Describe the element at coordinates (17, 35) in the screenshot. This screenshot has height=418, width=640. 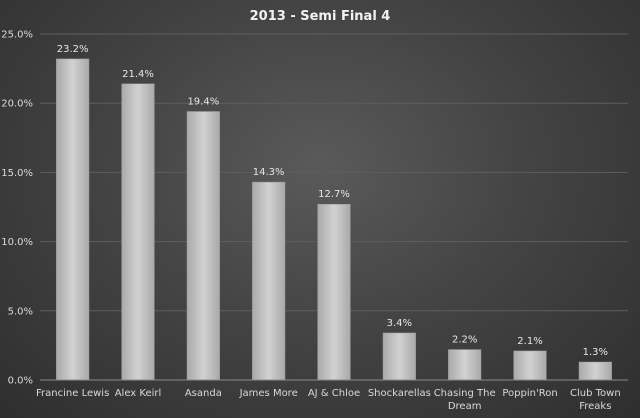
I see `y-tick-label: 25.0%` at that location.